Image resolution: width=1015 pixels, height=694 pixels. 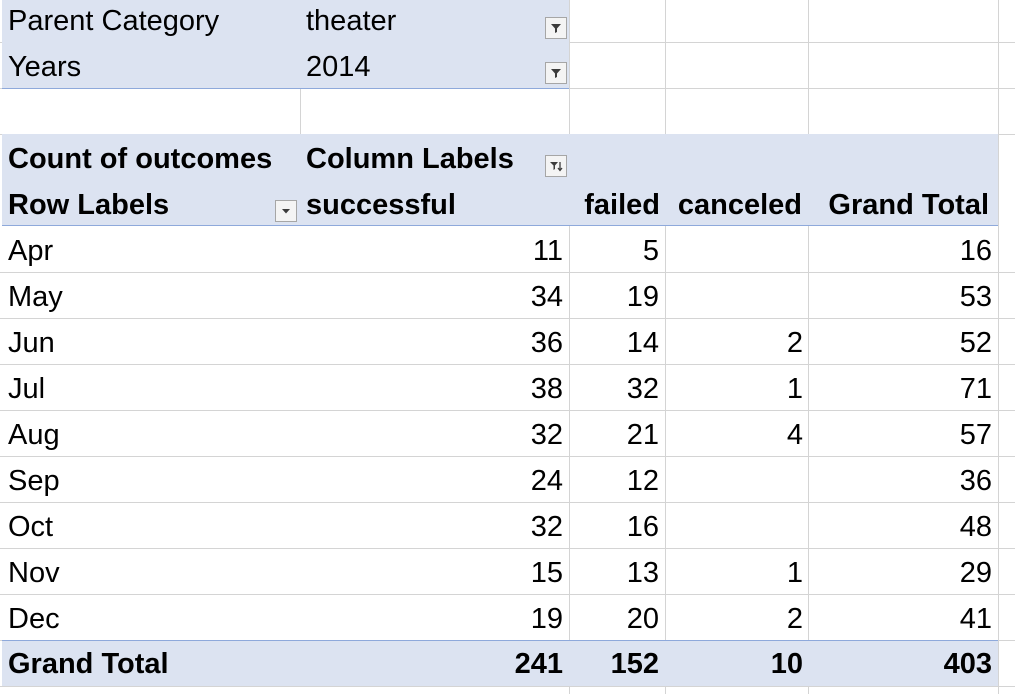 I want to click on grand-total-total: 403, so click(x=967, y=664).